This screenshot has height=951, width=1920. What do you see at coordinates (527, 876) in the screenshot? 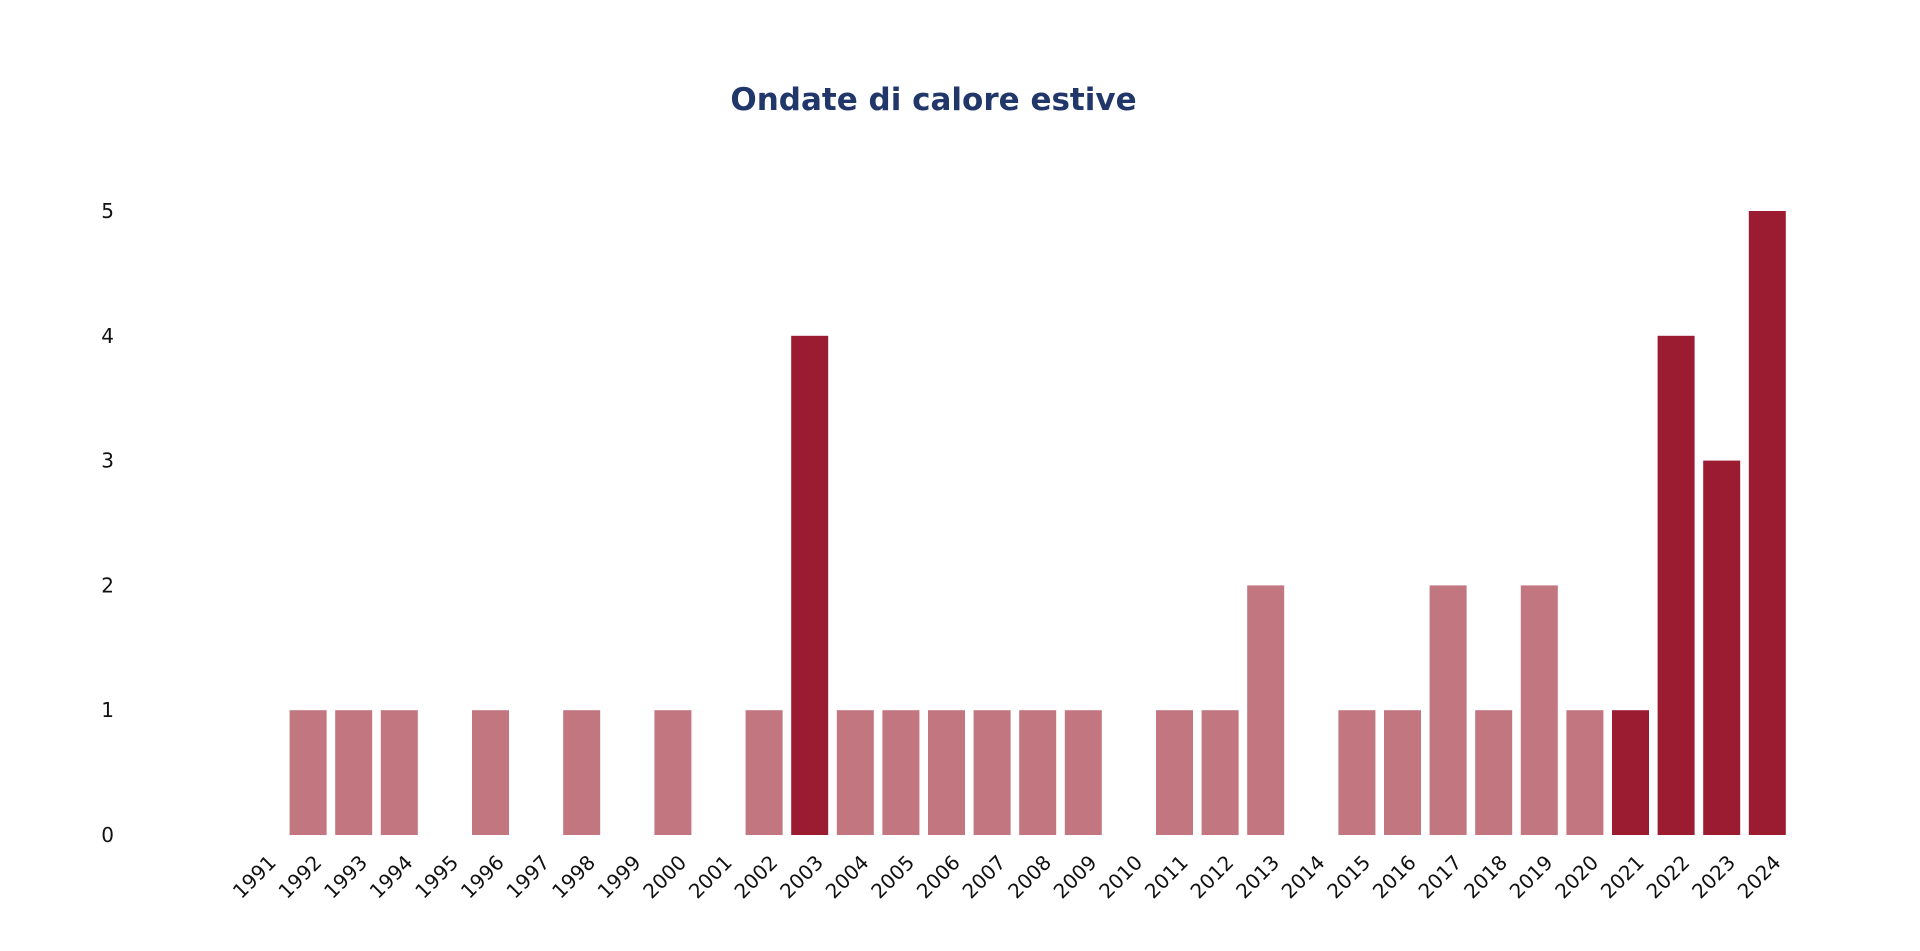
I see `x-tick-label: 1997` at bounding box center [527, 876].